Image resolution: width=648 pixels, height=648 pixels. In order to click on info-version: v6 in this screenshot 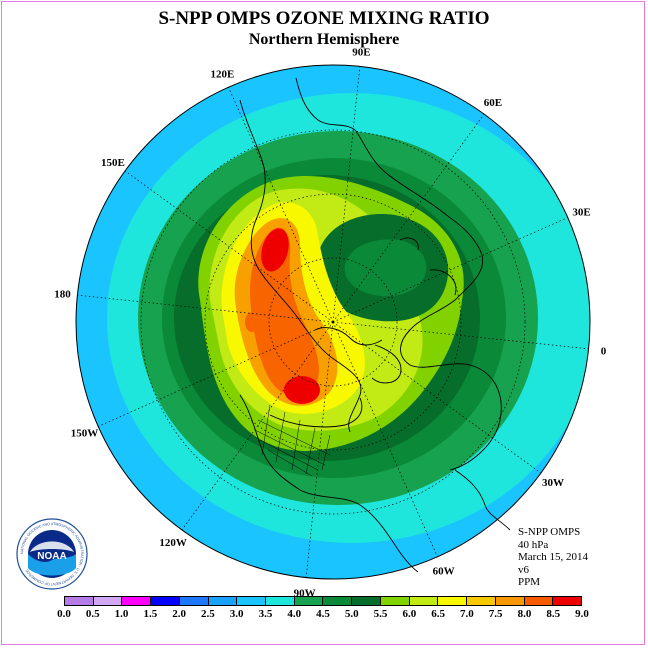, I will do `click(523, 569)`.